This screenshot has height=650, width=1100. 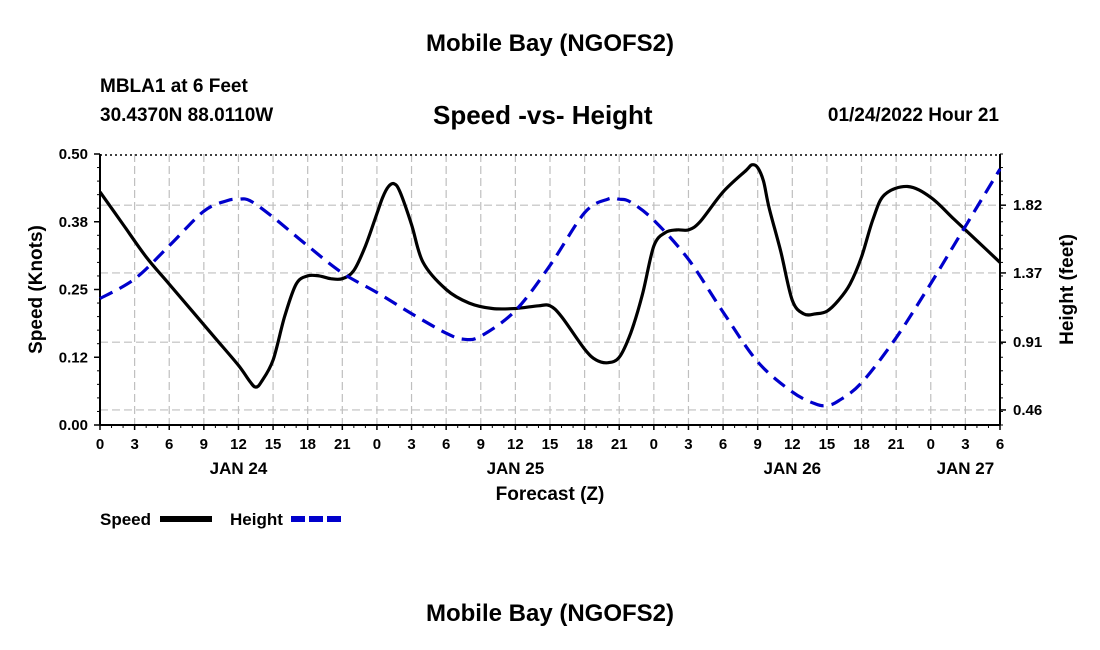 What do you see at coordinates (73, 222) in the screenshot?
I see `y-tick-label: 0.38` at bounding box center [73, 222].